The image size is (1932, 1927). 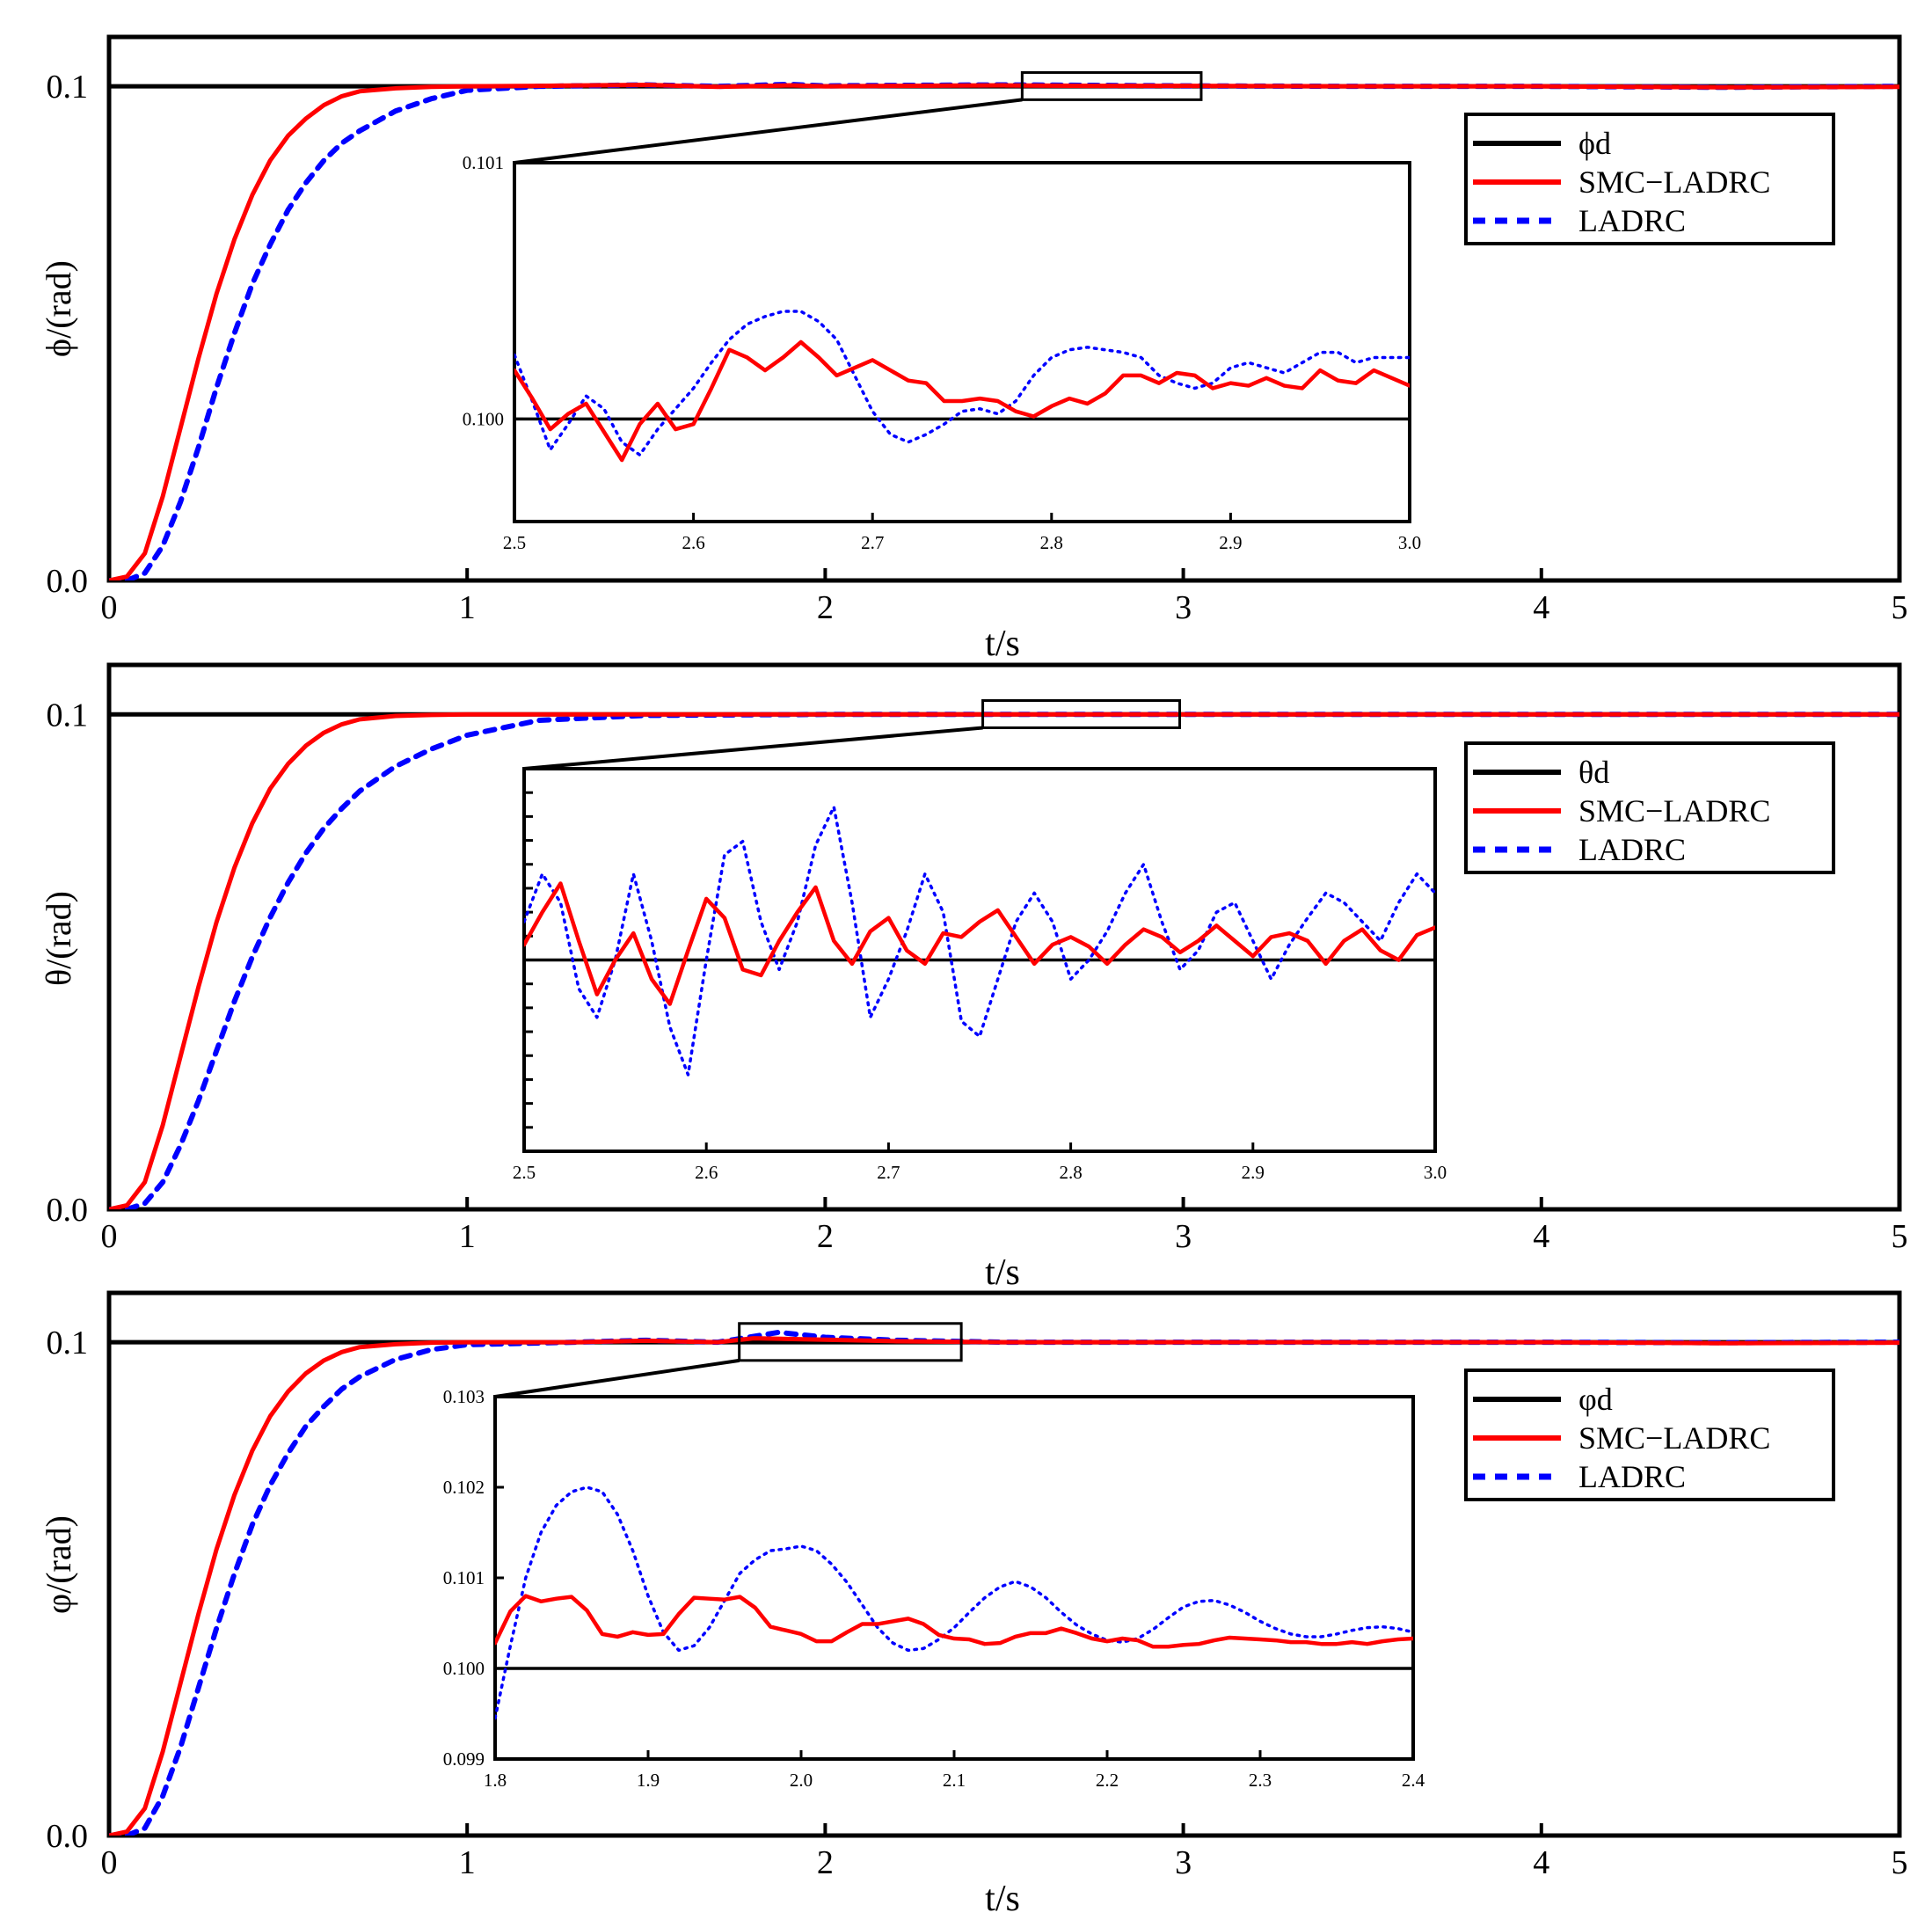 What do you see at coordinates (59, 938) in the screenshot?
I see `y-axis-label: θ/(rad)` at bounding box center [59, 938].